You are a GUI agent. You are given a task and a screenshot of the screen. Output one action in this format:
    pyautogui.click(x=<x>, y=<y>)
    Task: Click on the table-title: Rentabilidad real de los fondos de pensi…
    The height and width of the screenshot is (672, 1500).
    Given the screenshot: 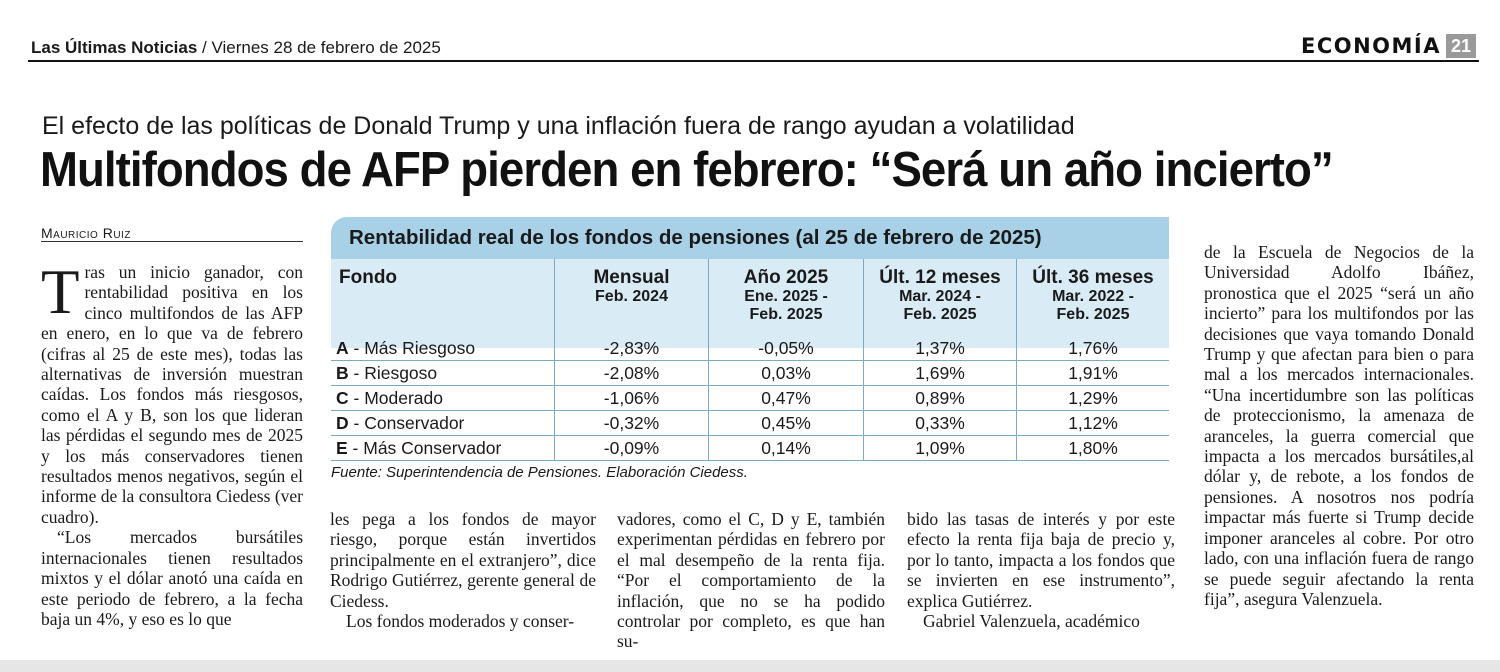 What is the action you would take?
    pyautogui.click(x=750, y=238)
    